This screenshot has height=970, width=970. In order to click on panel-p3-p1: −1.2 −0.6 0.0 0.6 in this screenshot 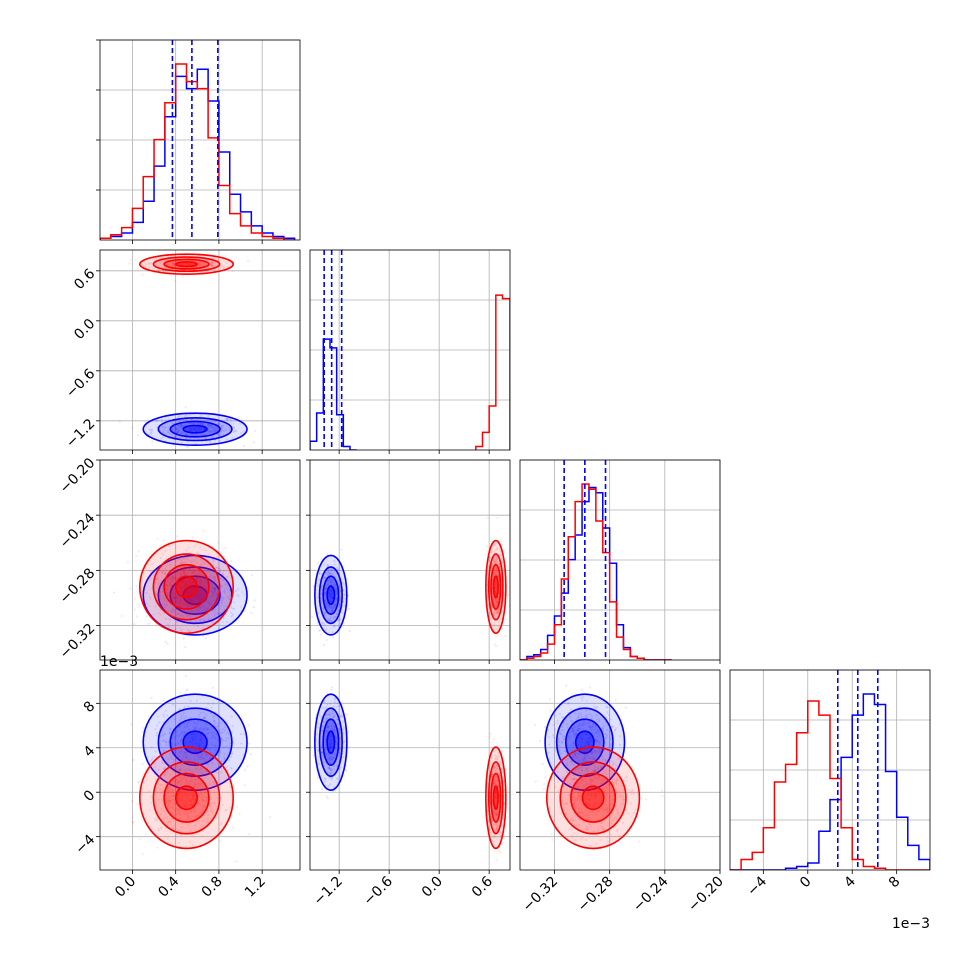, I will do `click(408, 789)`.